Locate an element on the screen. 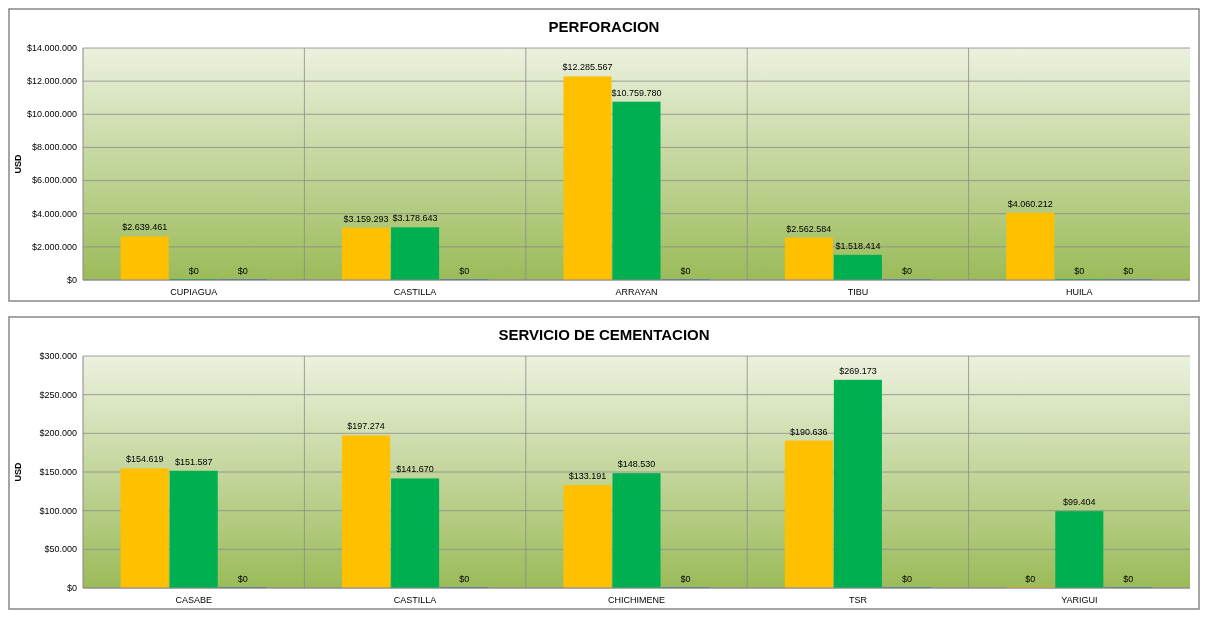  y-tick-label: $250.000 is located at coordinates (58, 394).